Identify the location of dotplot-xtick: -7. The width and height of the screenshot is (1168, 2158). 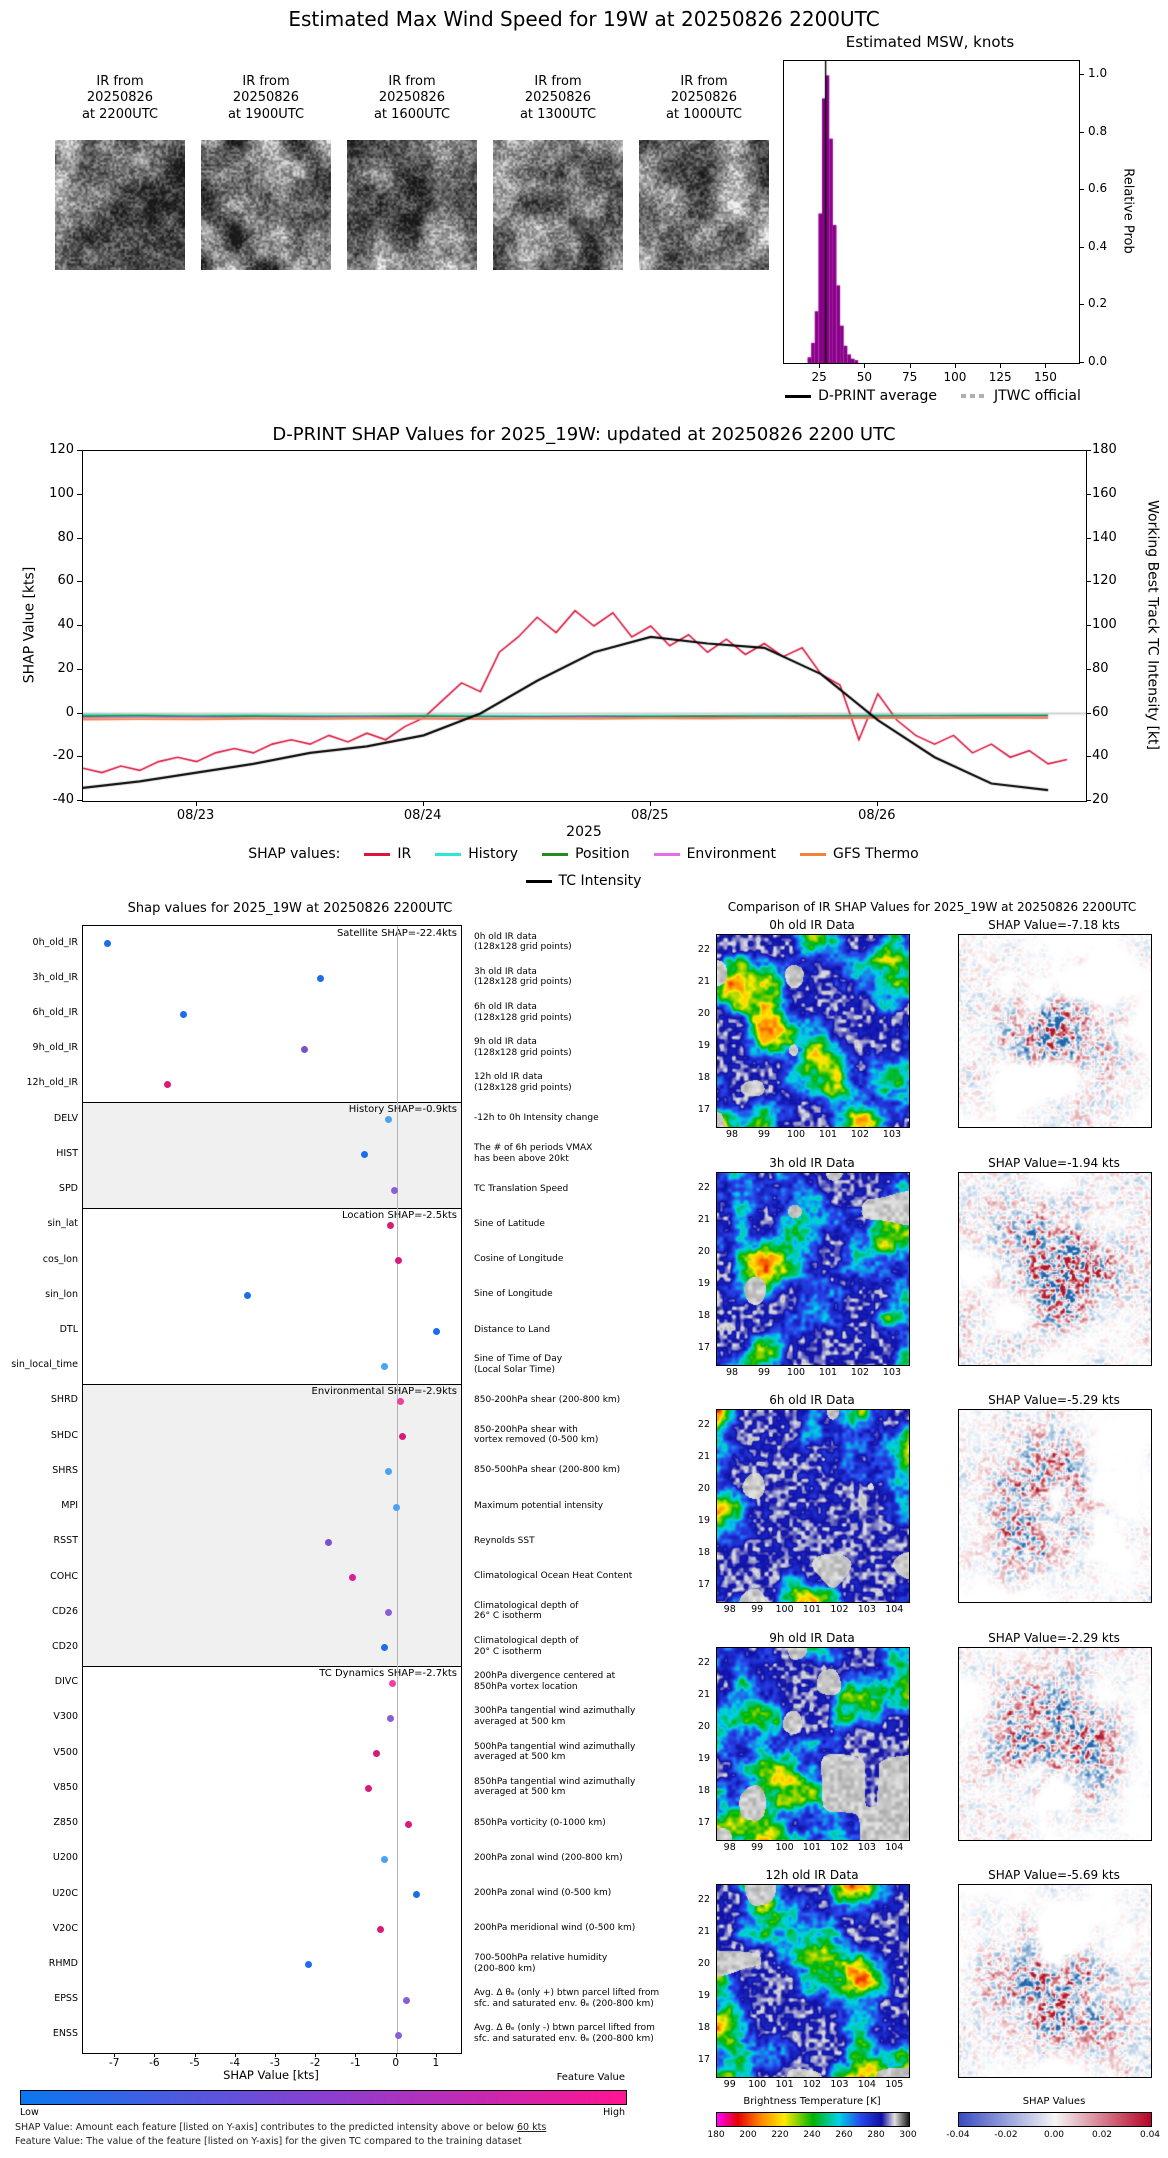
(114, 2063).